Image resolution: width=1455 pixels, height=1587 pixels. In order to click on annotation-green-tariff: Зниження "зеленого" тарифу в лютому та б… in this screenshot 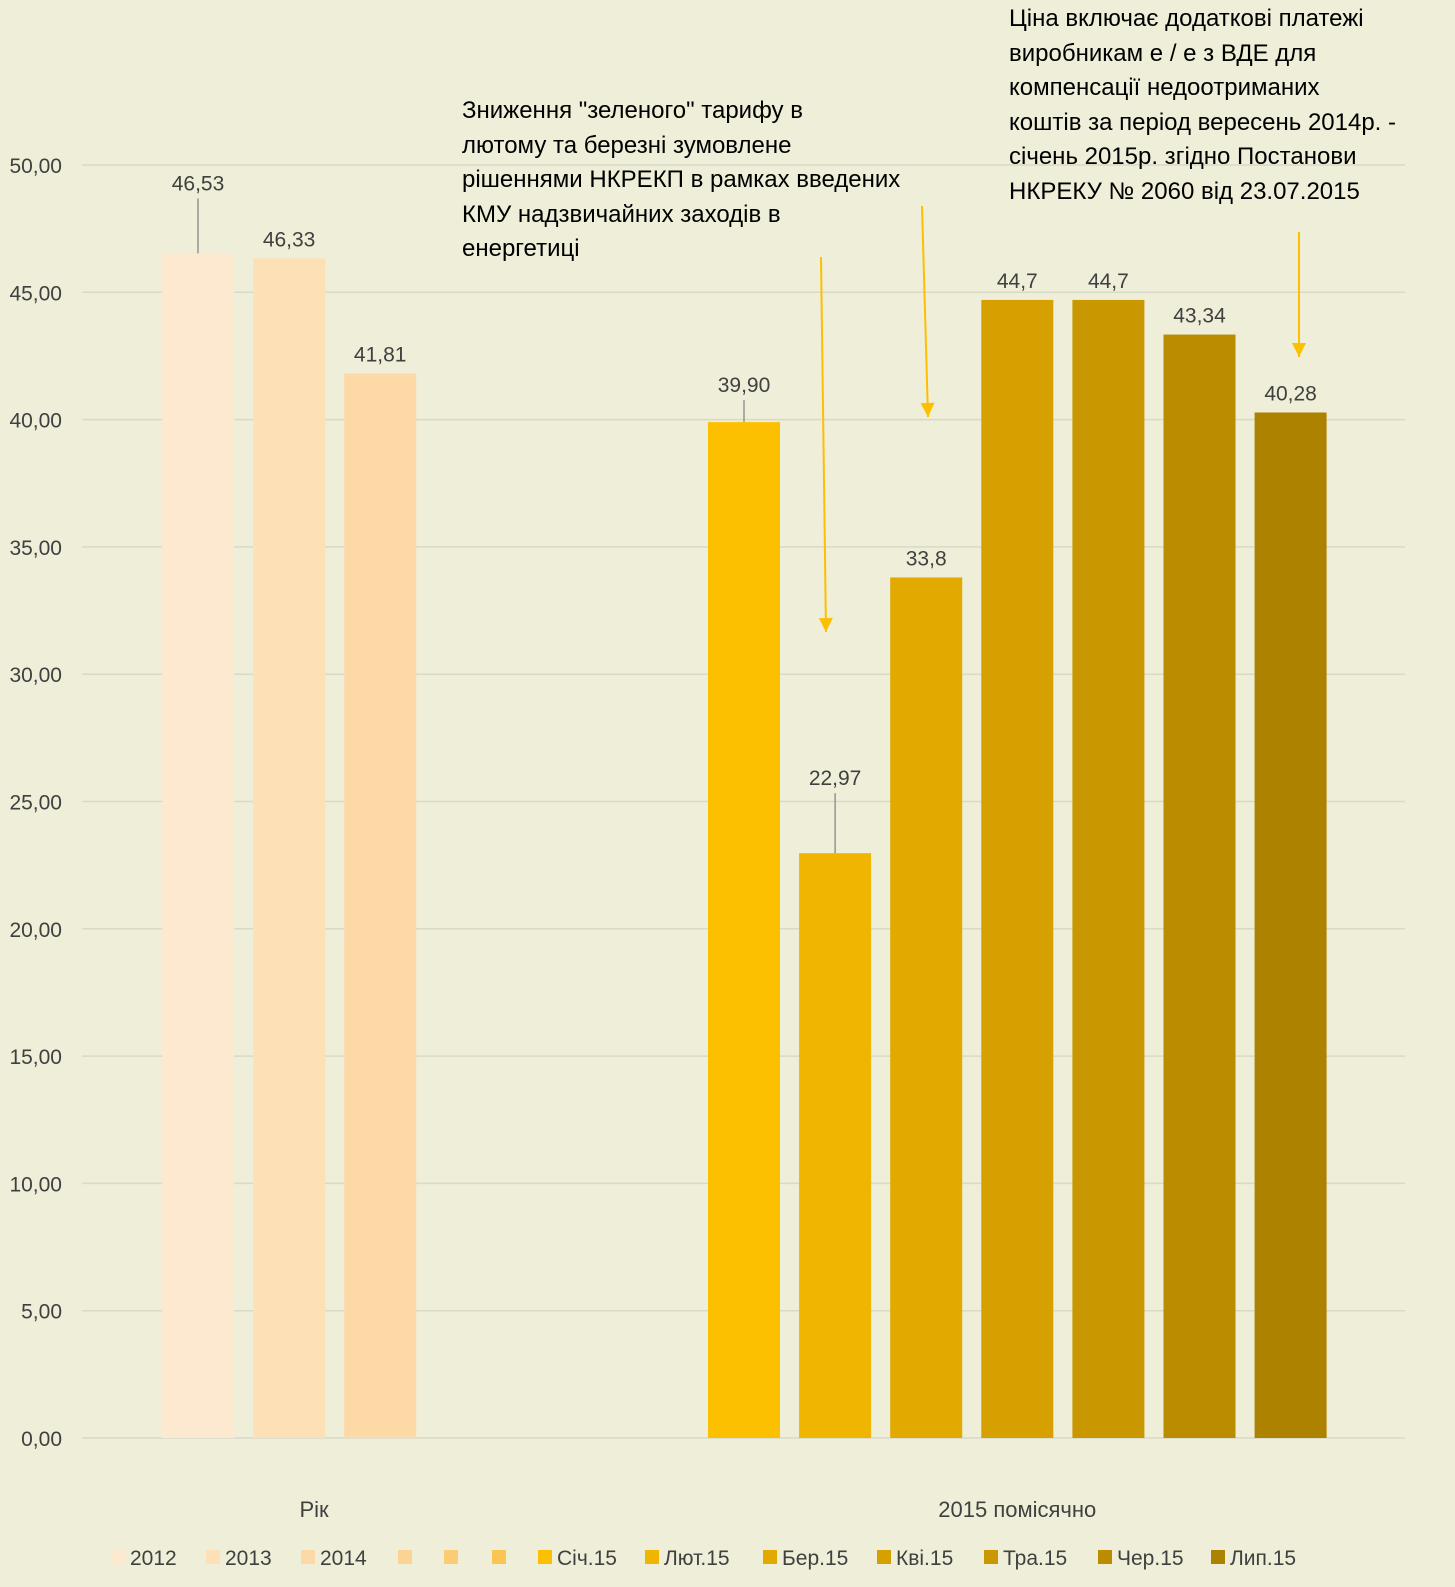, I will do `click(681, 180)`.